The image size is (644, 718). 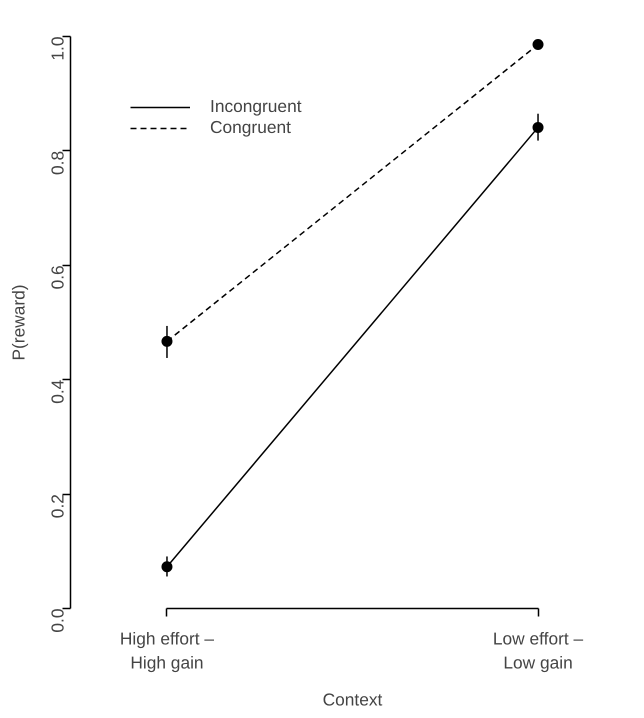 I want to click on x-tick-label: Low effort – Low gain, so click(x=538, y=650).